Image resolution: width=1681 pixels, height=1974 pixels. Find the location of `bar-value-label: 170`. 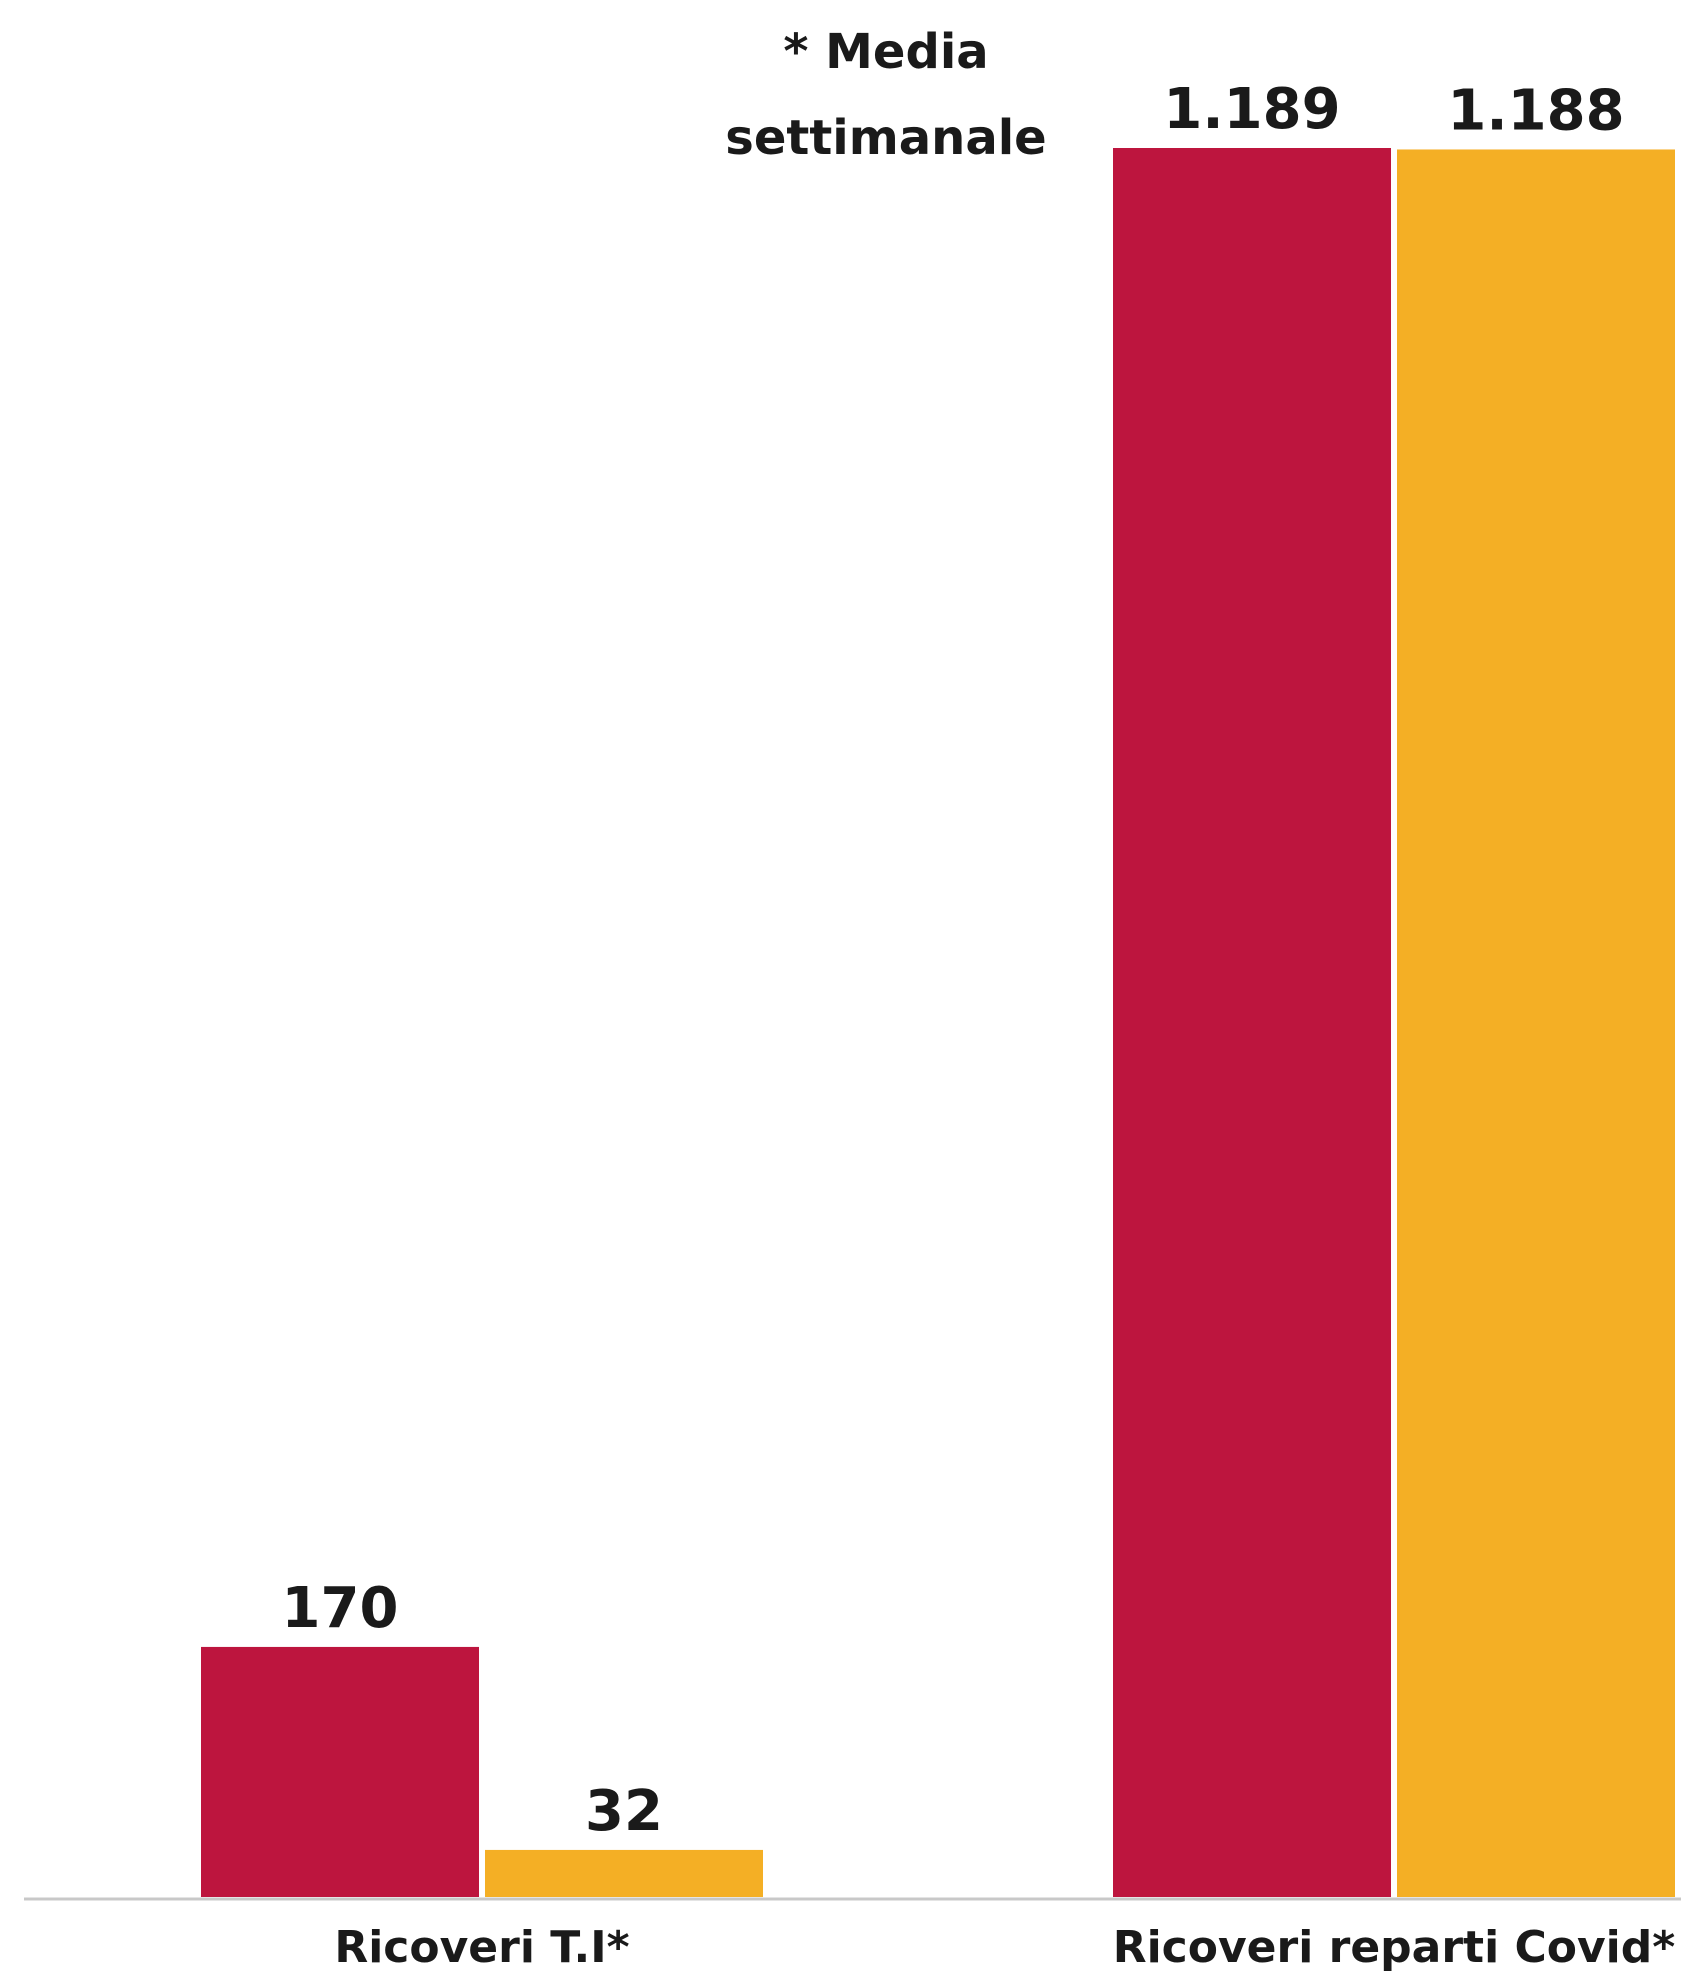

bar-value-label: 170 is located at coordinates (340, 1608).